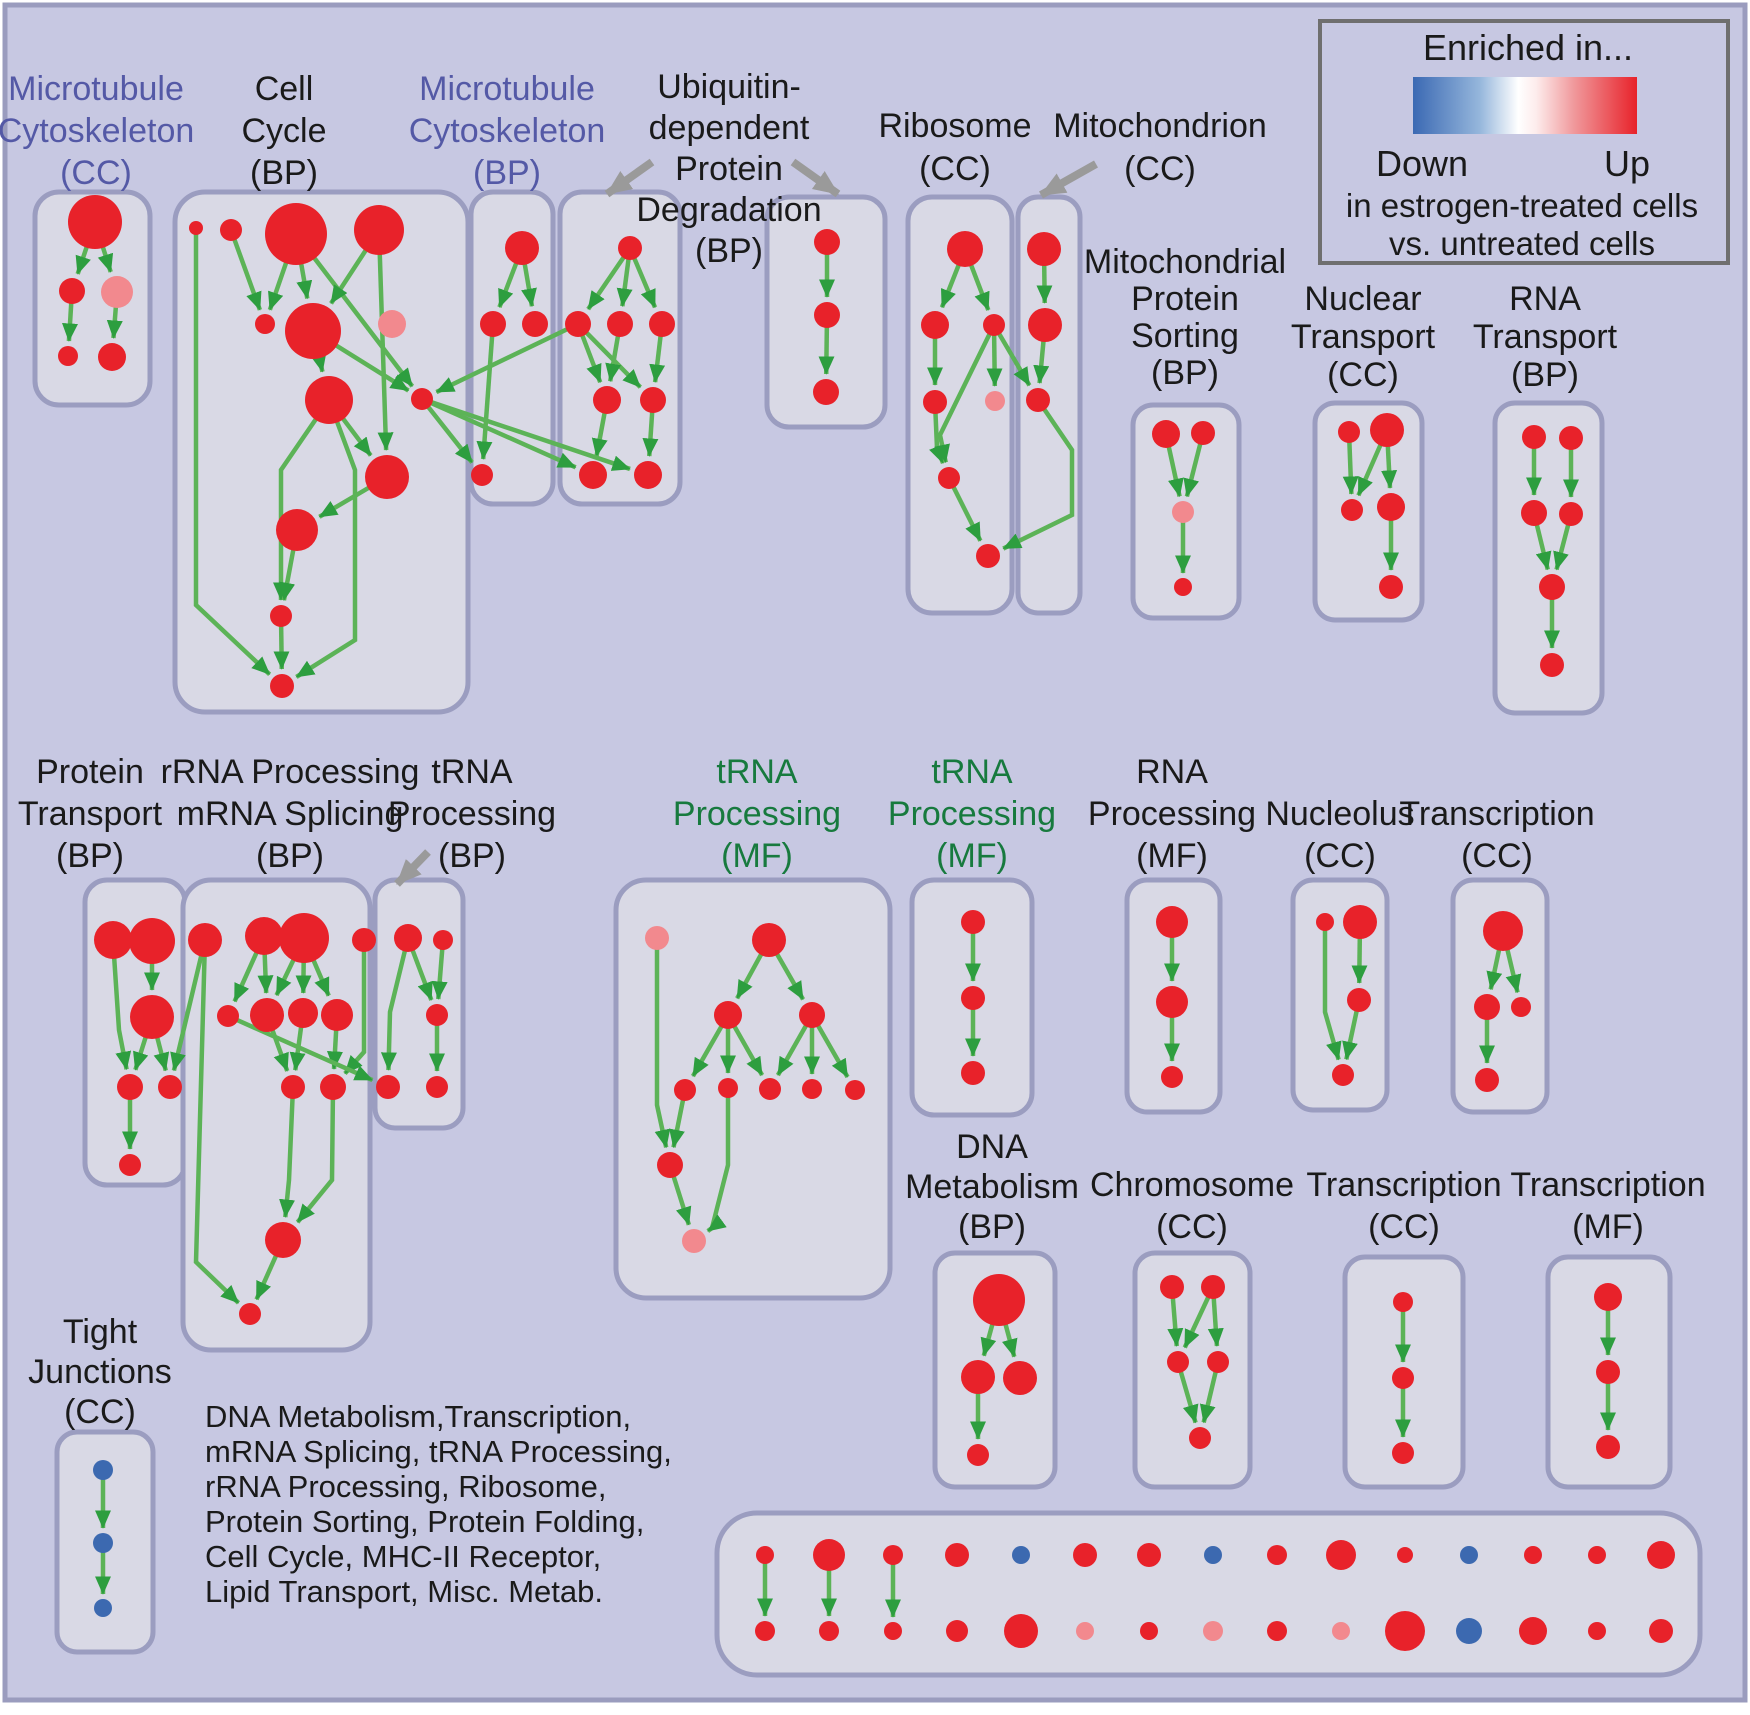 This screenshot has width=1750, height=1715. I want to click on label-ubiquitin-dependent-protein-degradation-bp-line-0: Ubiquitin-, so click(729, 87).